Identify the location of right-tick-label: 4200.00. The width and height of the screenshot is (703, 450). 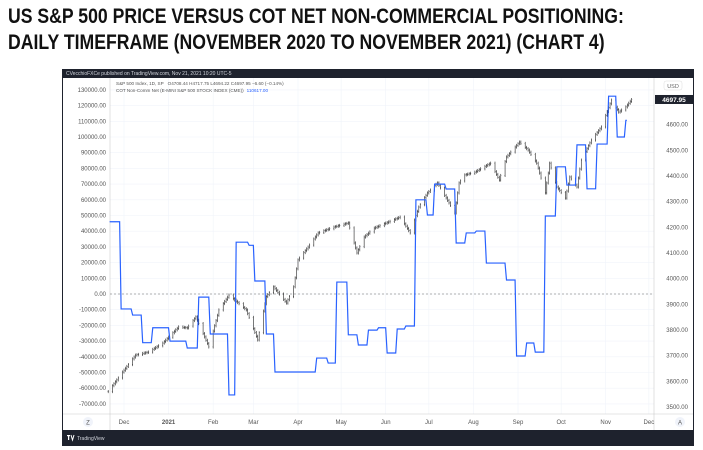
(677, 228).